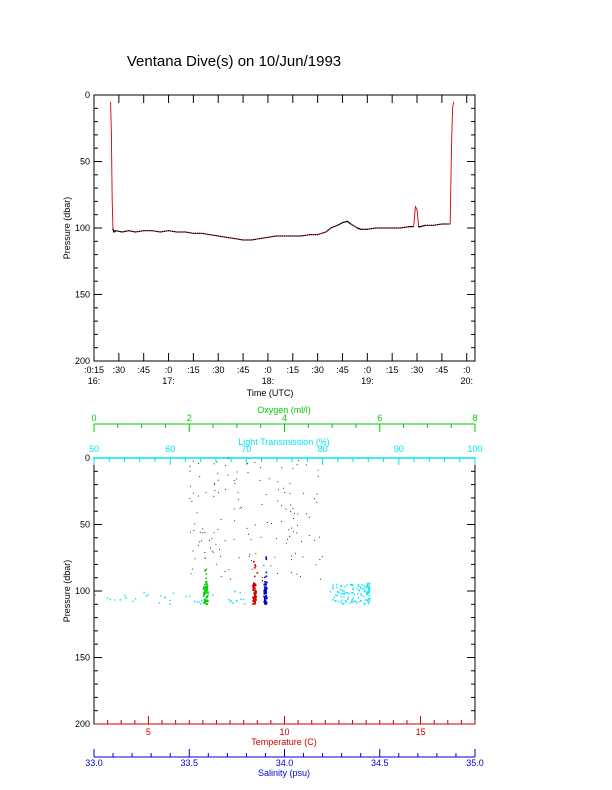 The image size is (612, 790). I want to click on bottom-y-tick-label: 50, so click(85, 525).